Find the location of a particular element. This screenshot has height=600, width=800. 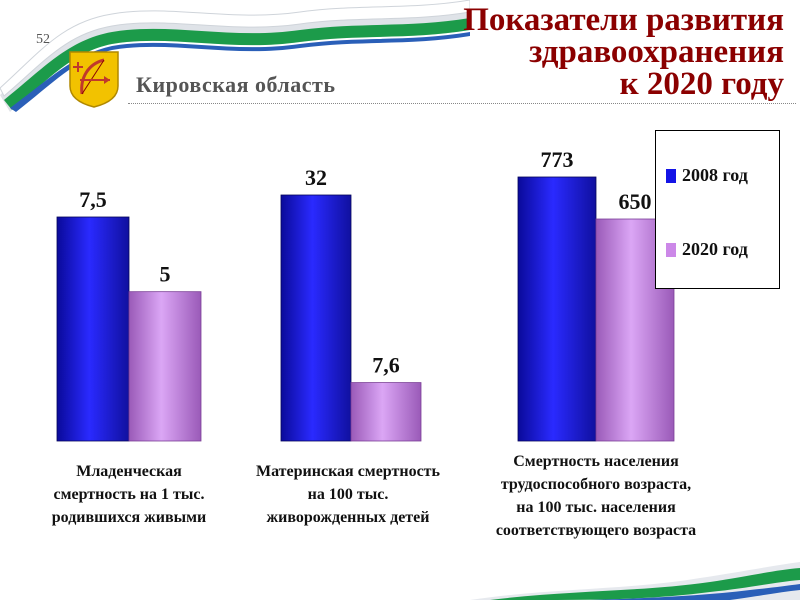

bar-2008-cat1 is located at coordinates (316, 318).